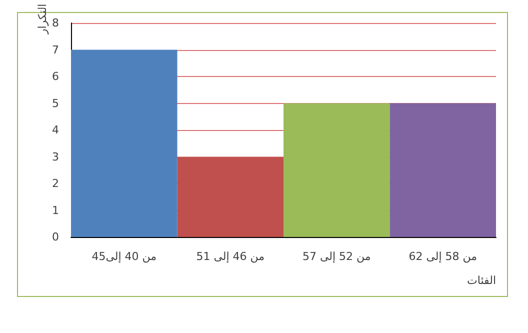 The width and height of the screenshot is (528, 333). What do you see at coordinates (55, 76) in the screenshot?
I see `y-tick-label: 6` at bounding box center [55, 76].